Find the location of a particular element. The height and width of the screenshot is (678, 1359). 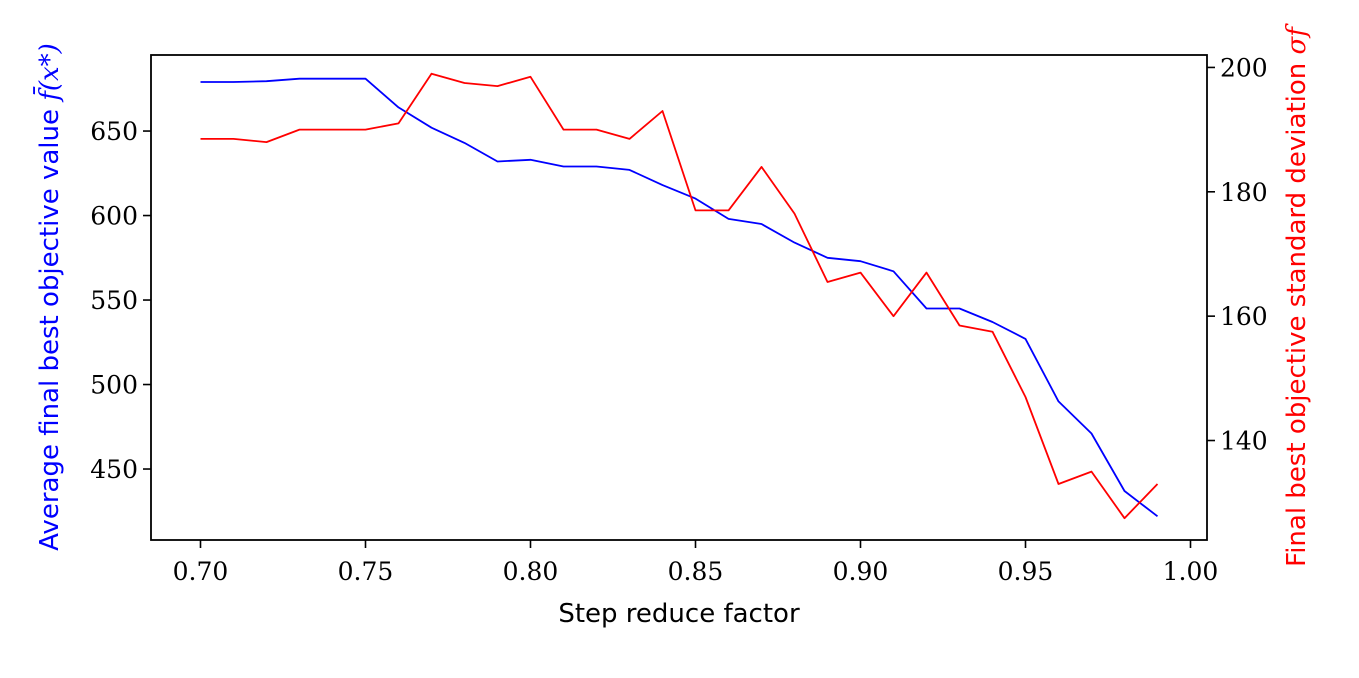

right-y-axis-label-math: σf is located at coordinates (1297, 39).